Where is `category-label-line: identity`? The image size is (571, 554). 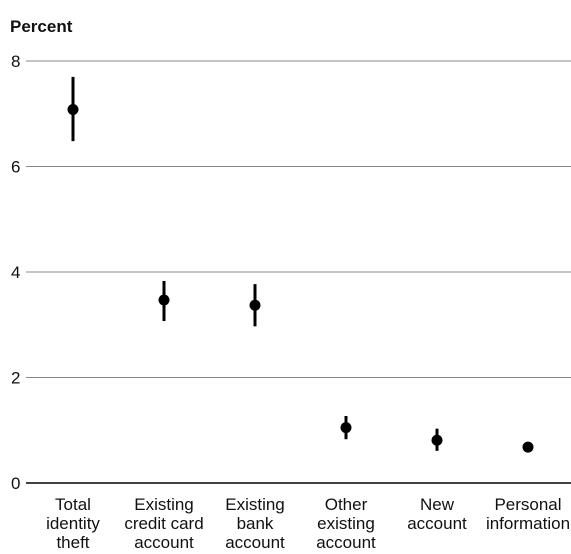
category-label-line: identity is located at coordinates (73, 523).